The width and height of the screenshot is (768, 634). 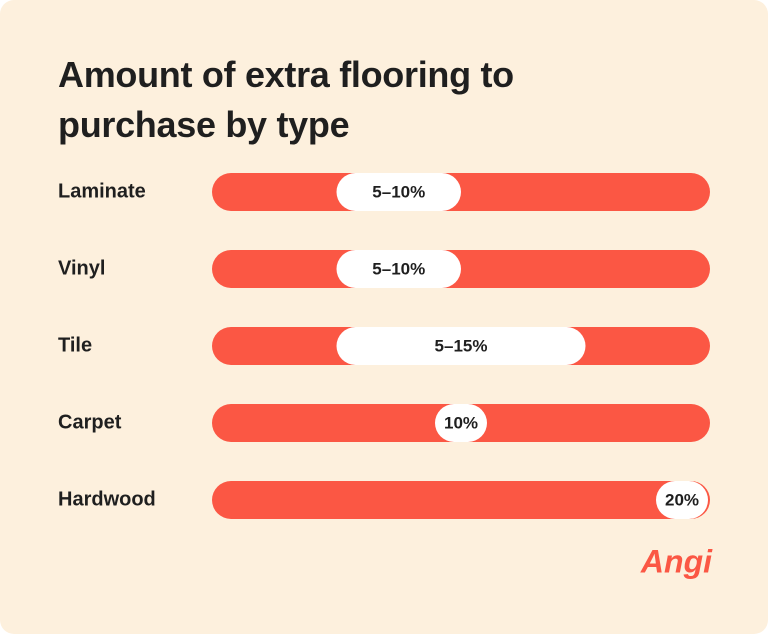 I want to click on category-label: Hardwood, so click(x=107, y=499).